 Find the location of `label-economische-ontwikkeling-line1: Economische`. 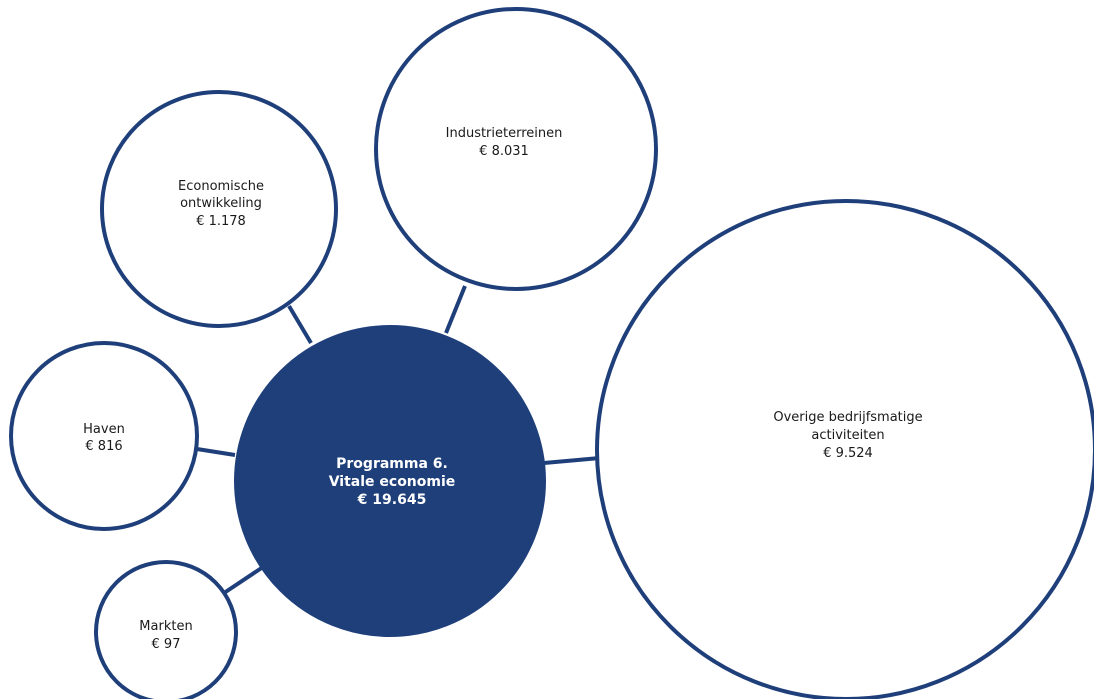

label-economische-ontwikkeling-line1: Economische is located at coordinates (221, 186).